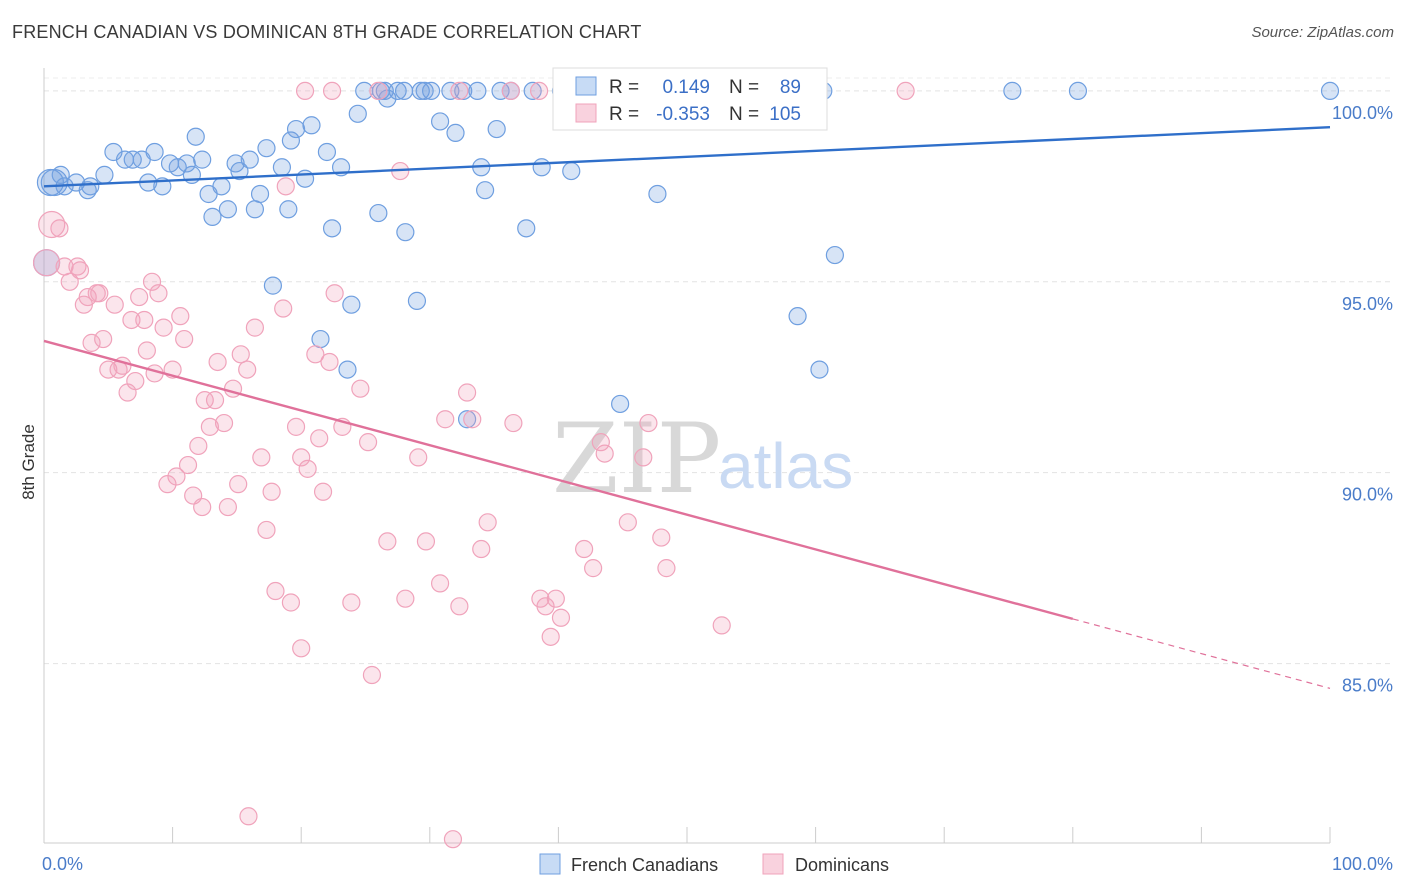  What do you see at coordinates (785, 466) in the screenshot?
I see `watermark-atlas: atlas` at bounding box center [785, 466].